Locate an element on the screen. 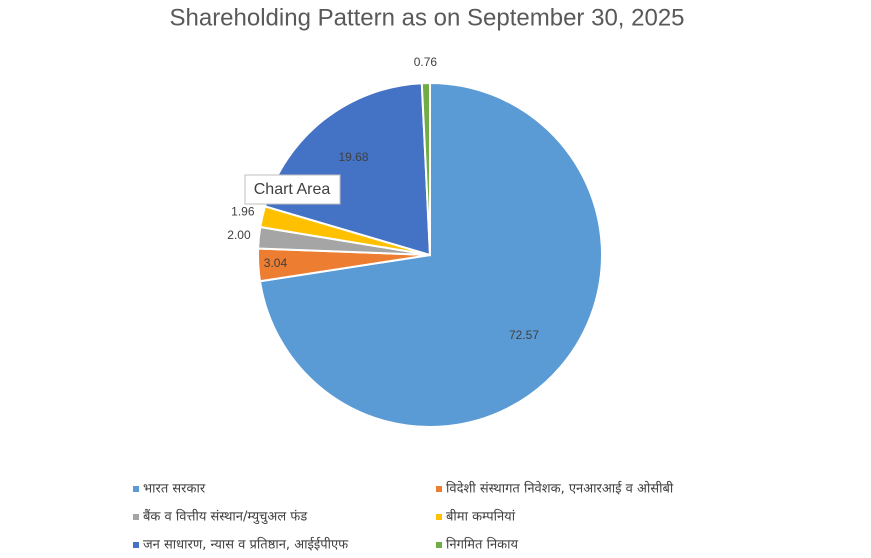 The width and height of the screenshot is (871, 558). legend-label: बीमा कम्पनियां is located at coordinates (481, 517).